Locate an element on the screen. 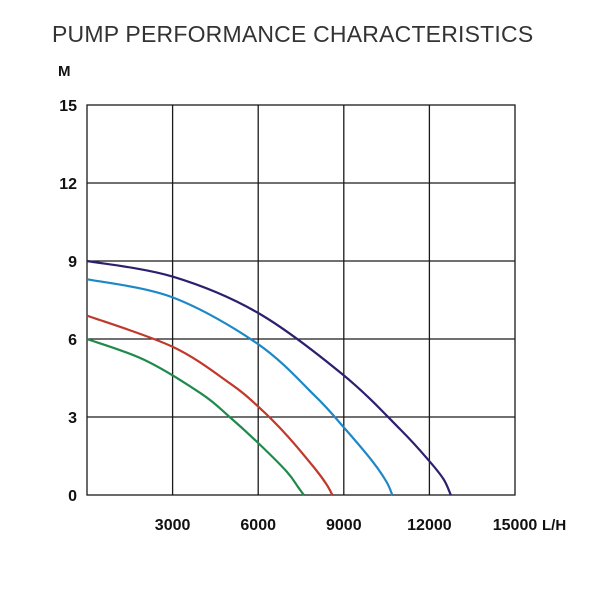 This screenshot has width=600, height=600. x-tick-label: 6000 is located at coordinates (258, 525).